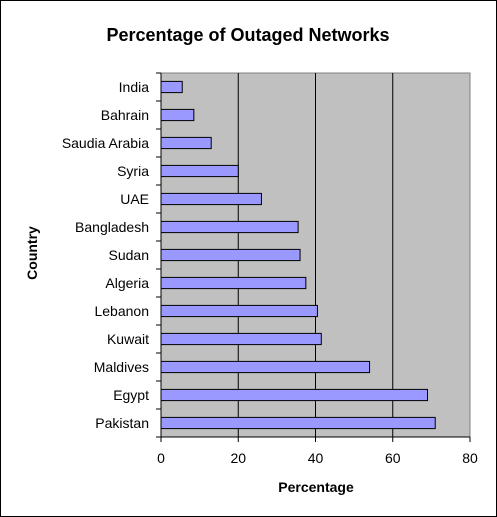 This screenshot has height=517, width=497. I want to click on x-tick-label: 60, so click(393, 458).